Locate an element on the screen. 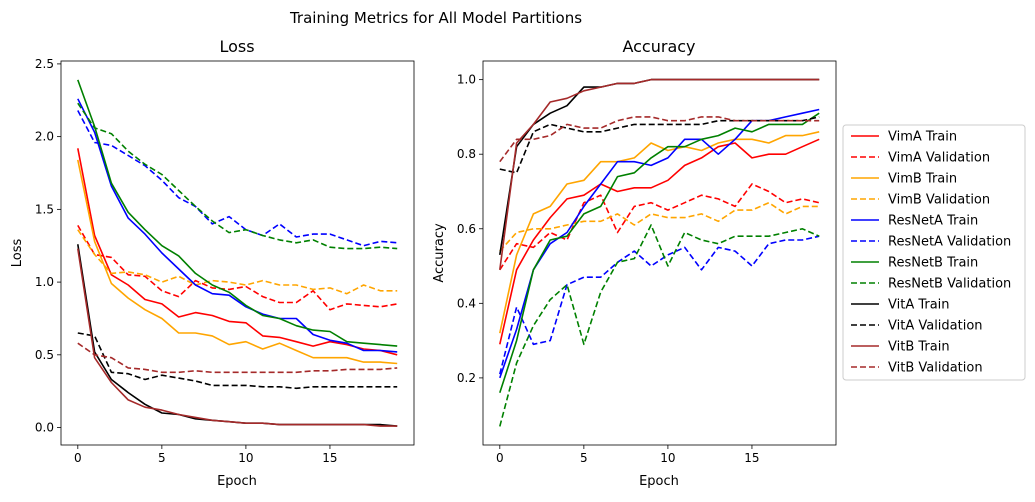 The width and height of the screenshot is (1035, 502). legend-label: VimA Validation is located at coordinates (939, 158).